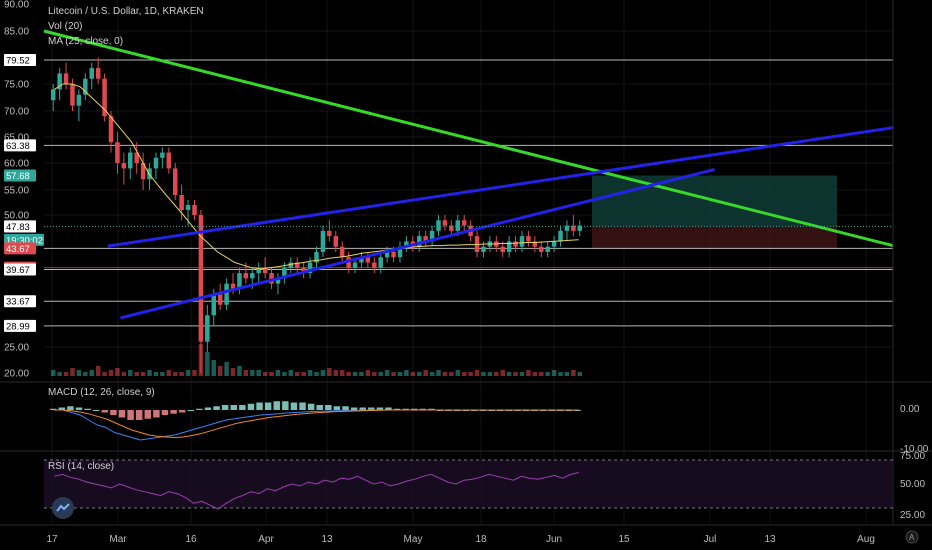 This screenshot has height=550, width=932. What do you see at coordinates (81, 466) in the screenshot?
I see `rsi-legend: RSI (14, close)` at bounding box center [81, 466].